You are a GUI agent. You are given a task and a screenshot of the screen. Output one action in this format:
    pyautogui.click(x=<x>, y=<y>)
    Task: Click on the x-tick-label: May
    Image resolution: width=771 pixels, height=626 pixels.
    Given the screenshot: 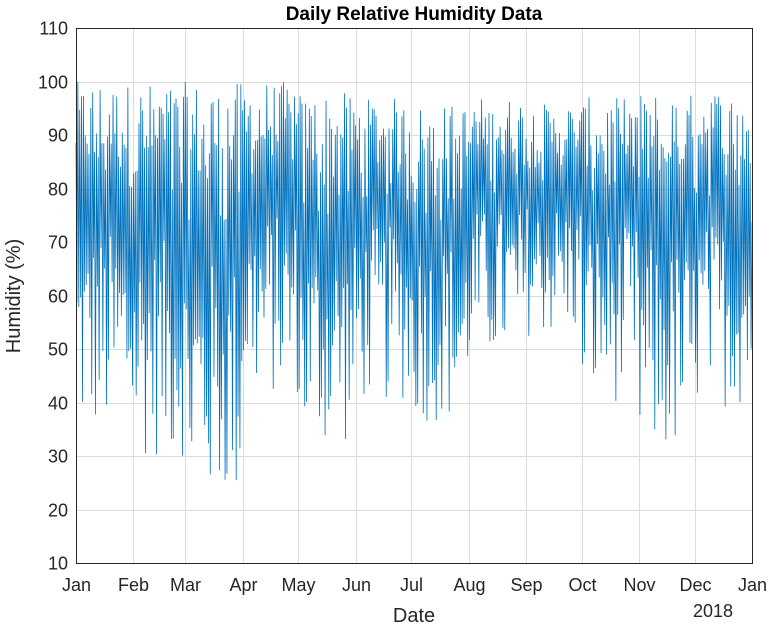 What is the action you would take?
    pyautogui.click(x=298, y=585)
    